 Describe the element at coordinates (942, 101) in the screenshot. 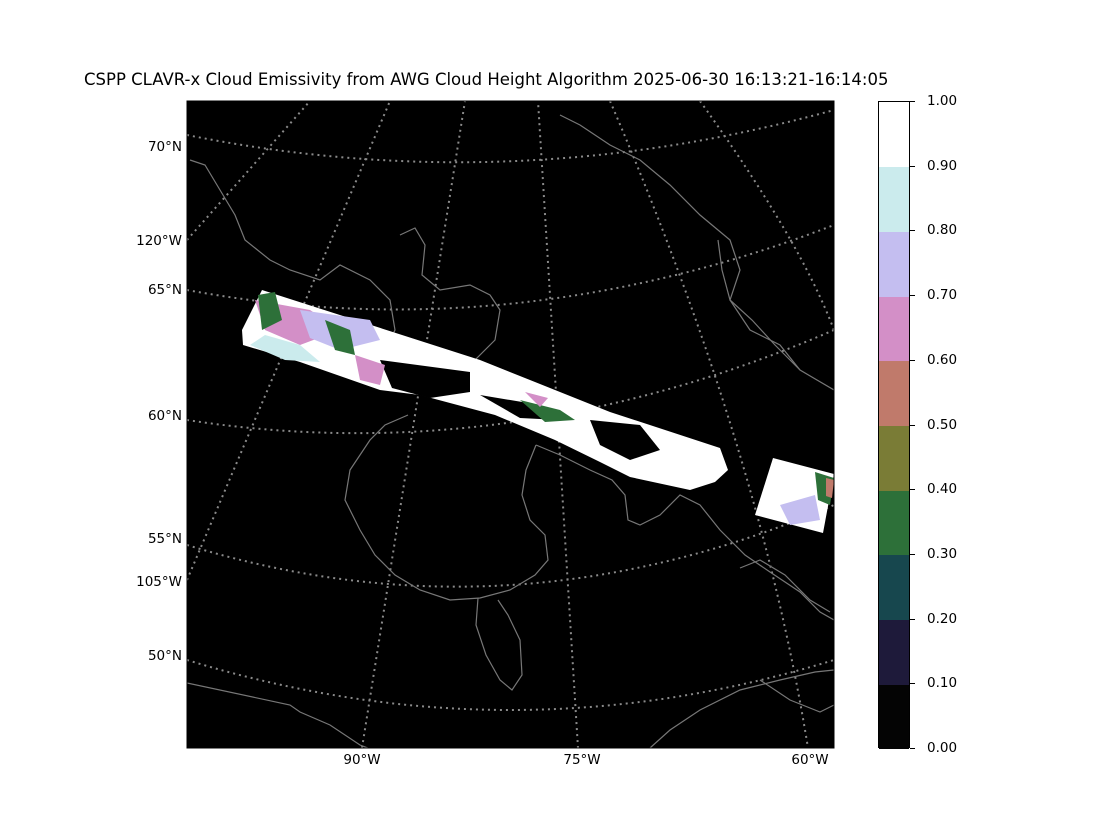

I see `colorbar-tick-label: 1.00` at that location.